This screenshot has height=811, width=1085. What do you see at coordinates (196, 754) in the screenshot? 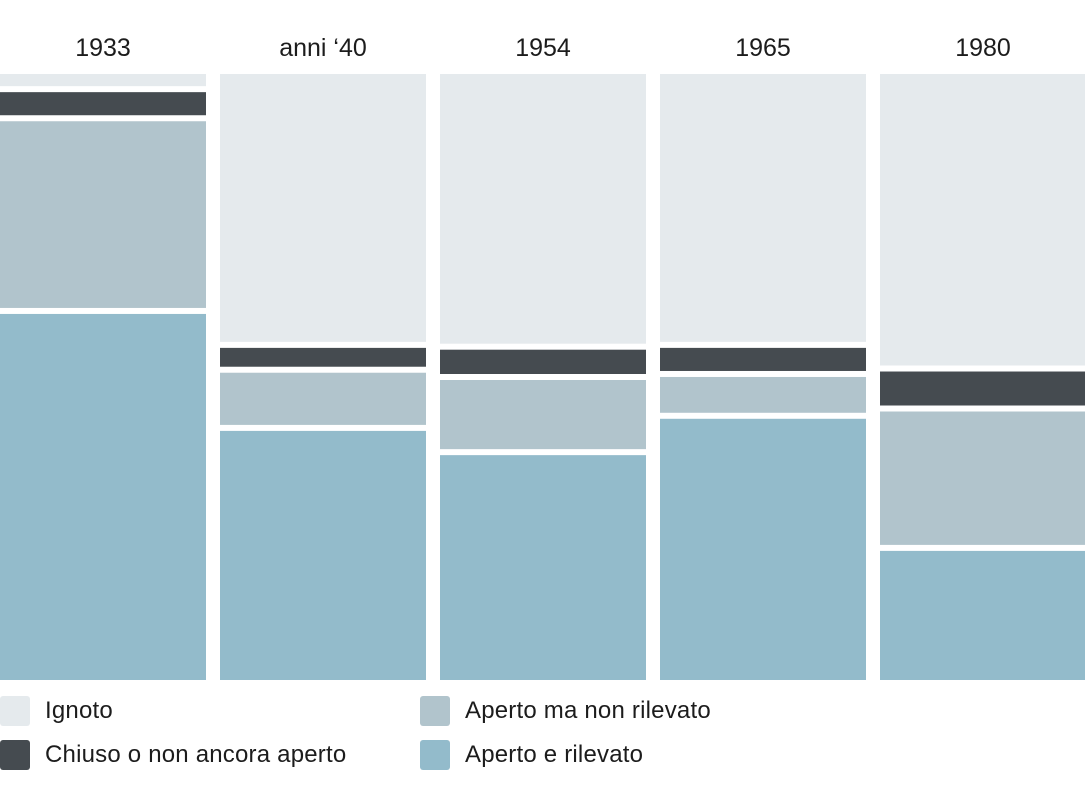
I see `legend-label-chiuso: Chiuso o non ancora aperto` at bounding box center [196, 754].